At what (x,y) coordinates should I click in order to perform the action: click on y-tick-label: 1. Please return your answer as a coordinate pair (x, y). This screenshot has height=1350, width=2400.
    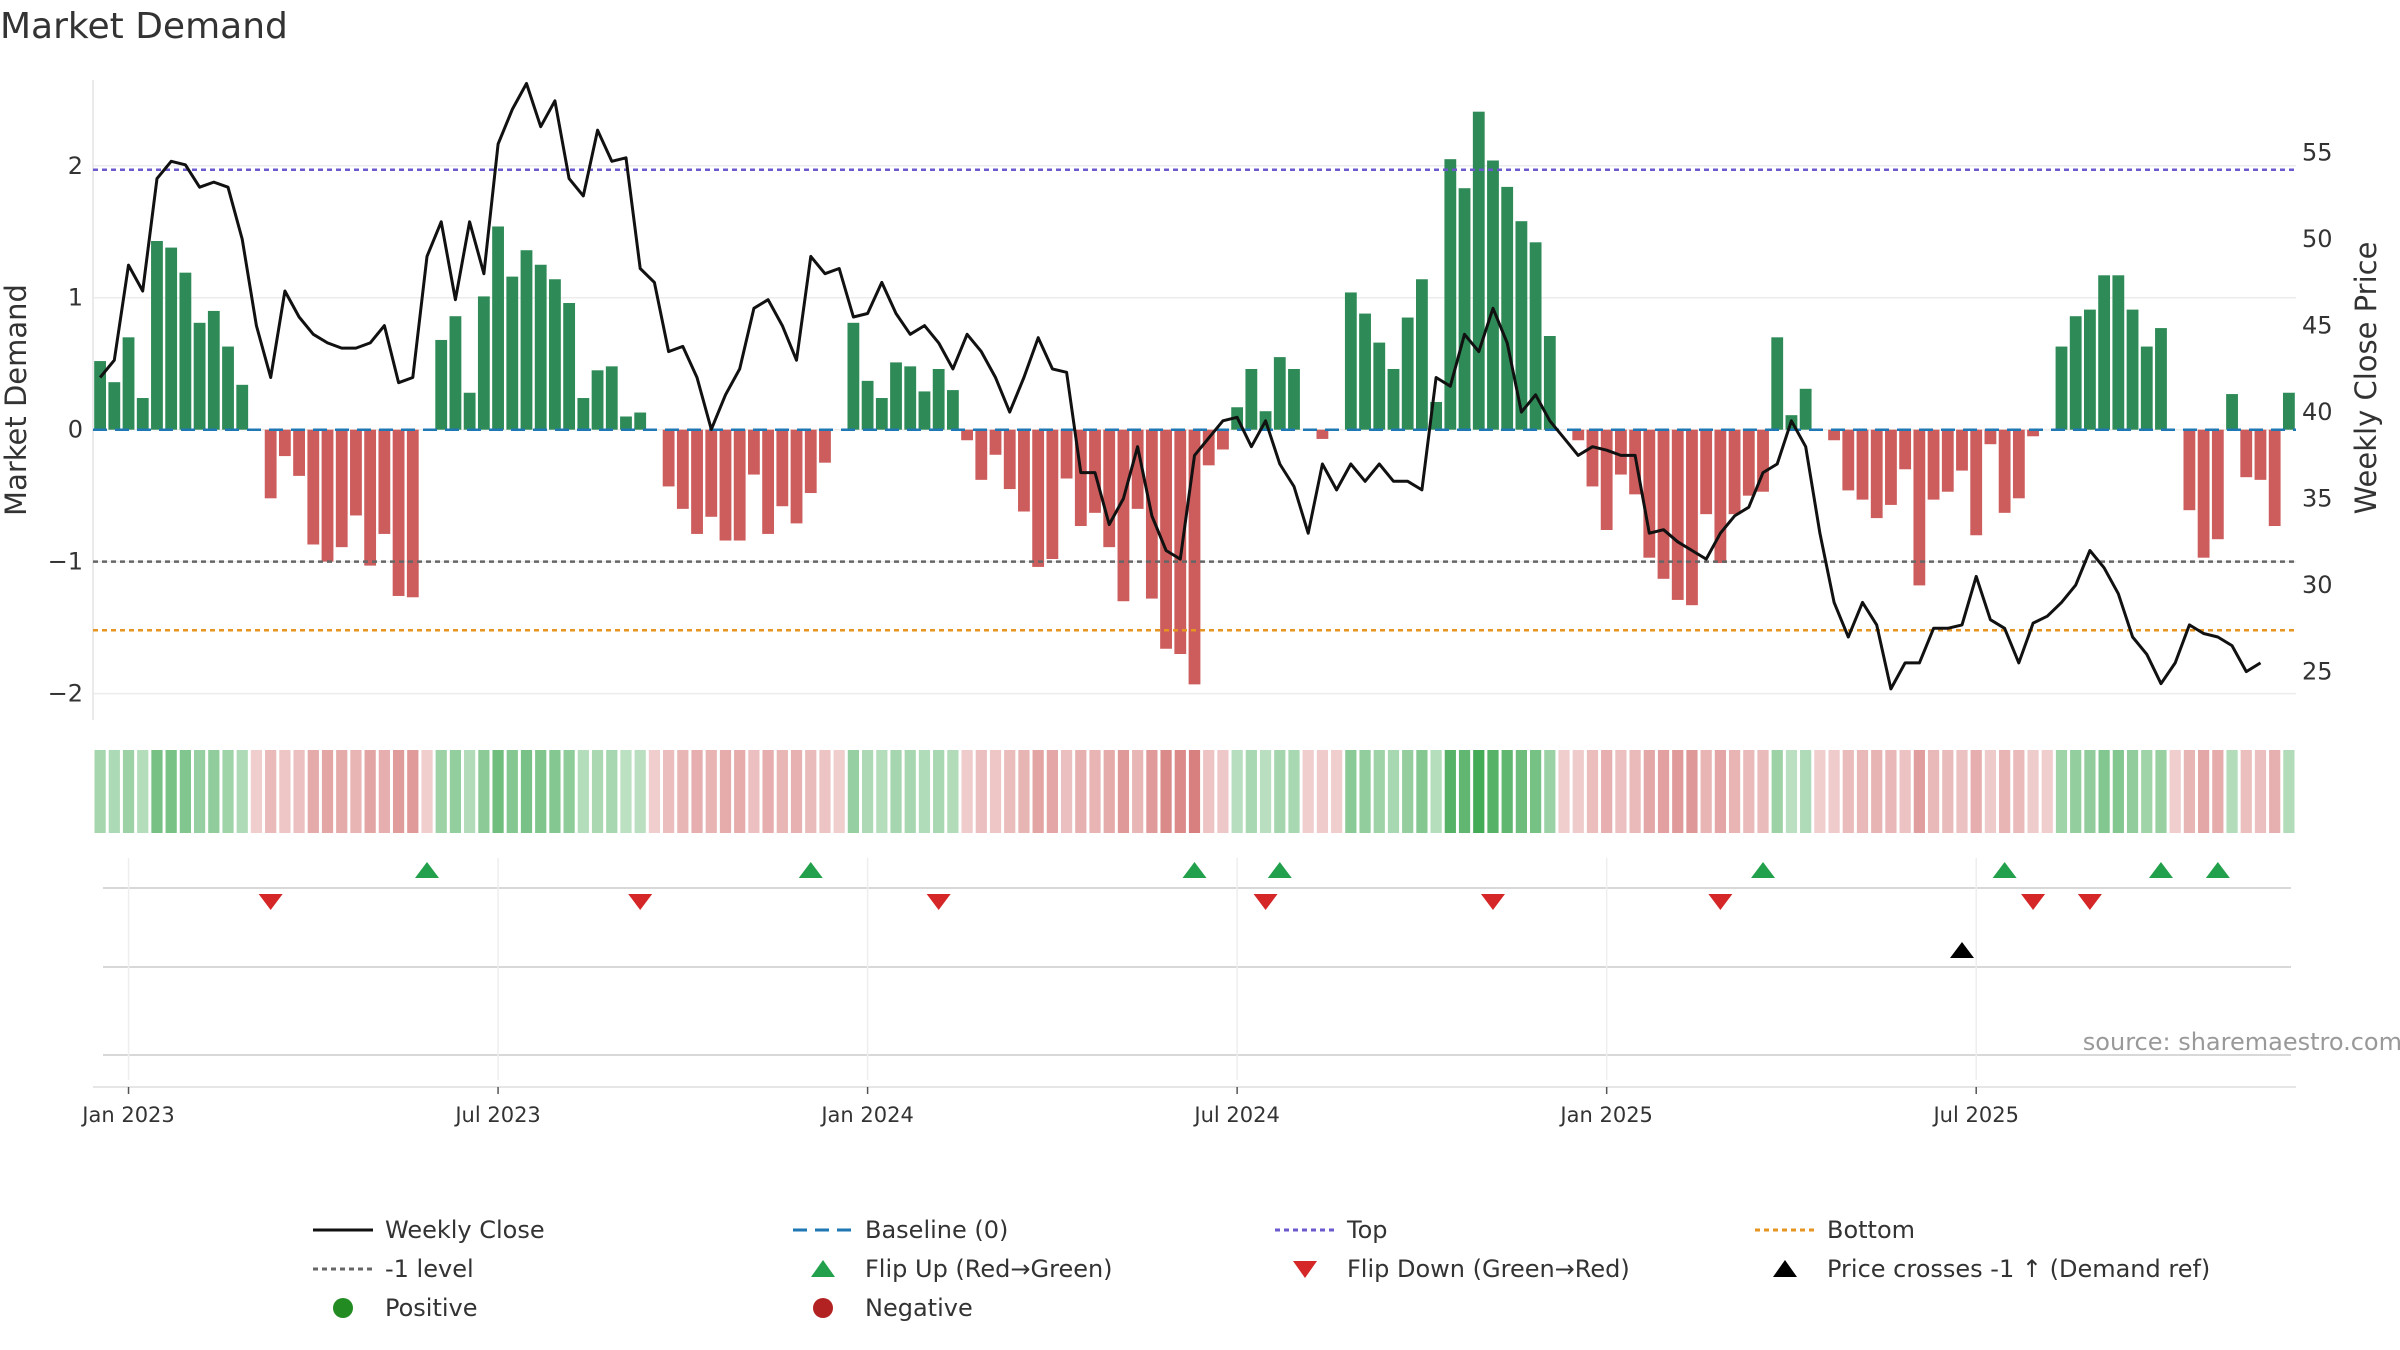
    Looking at the image, I should click on (75, 298).